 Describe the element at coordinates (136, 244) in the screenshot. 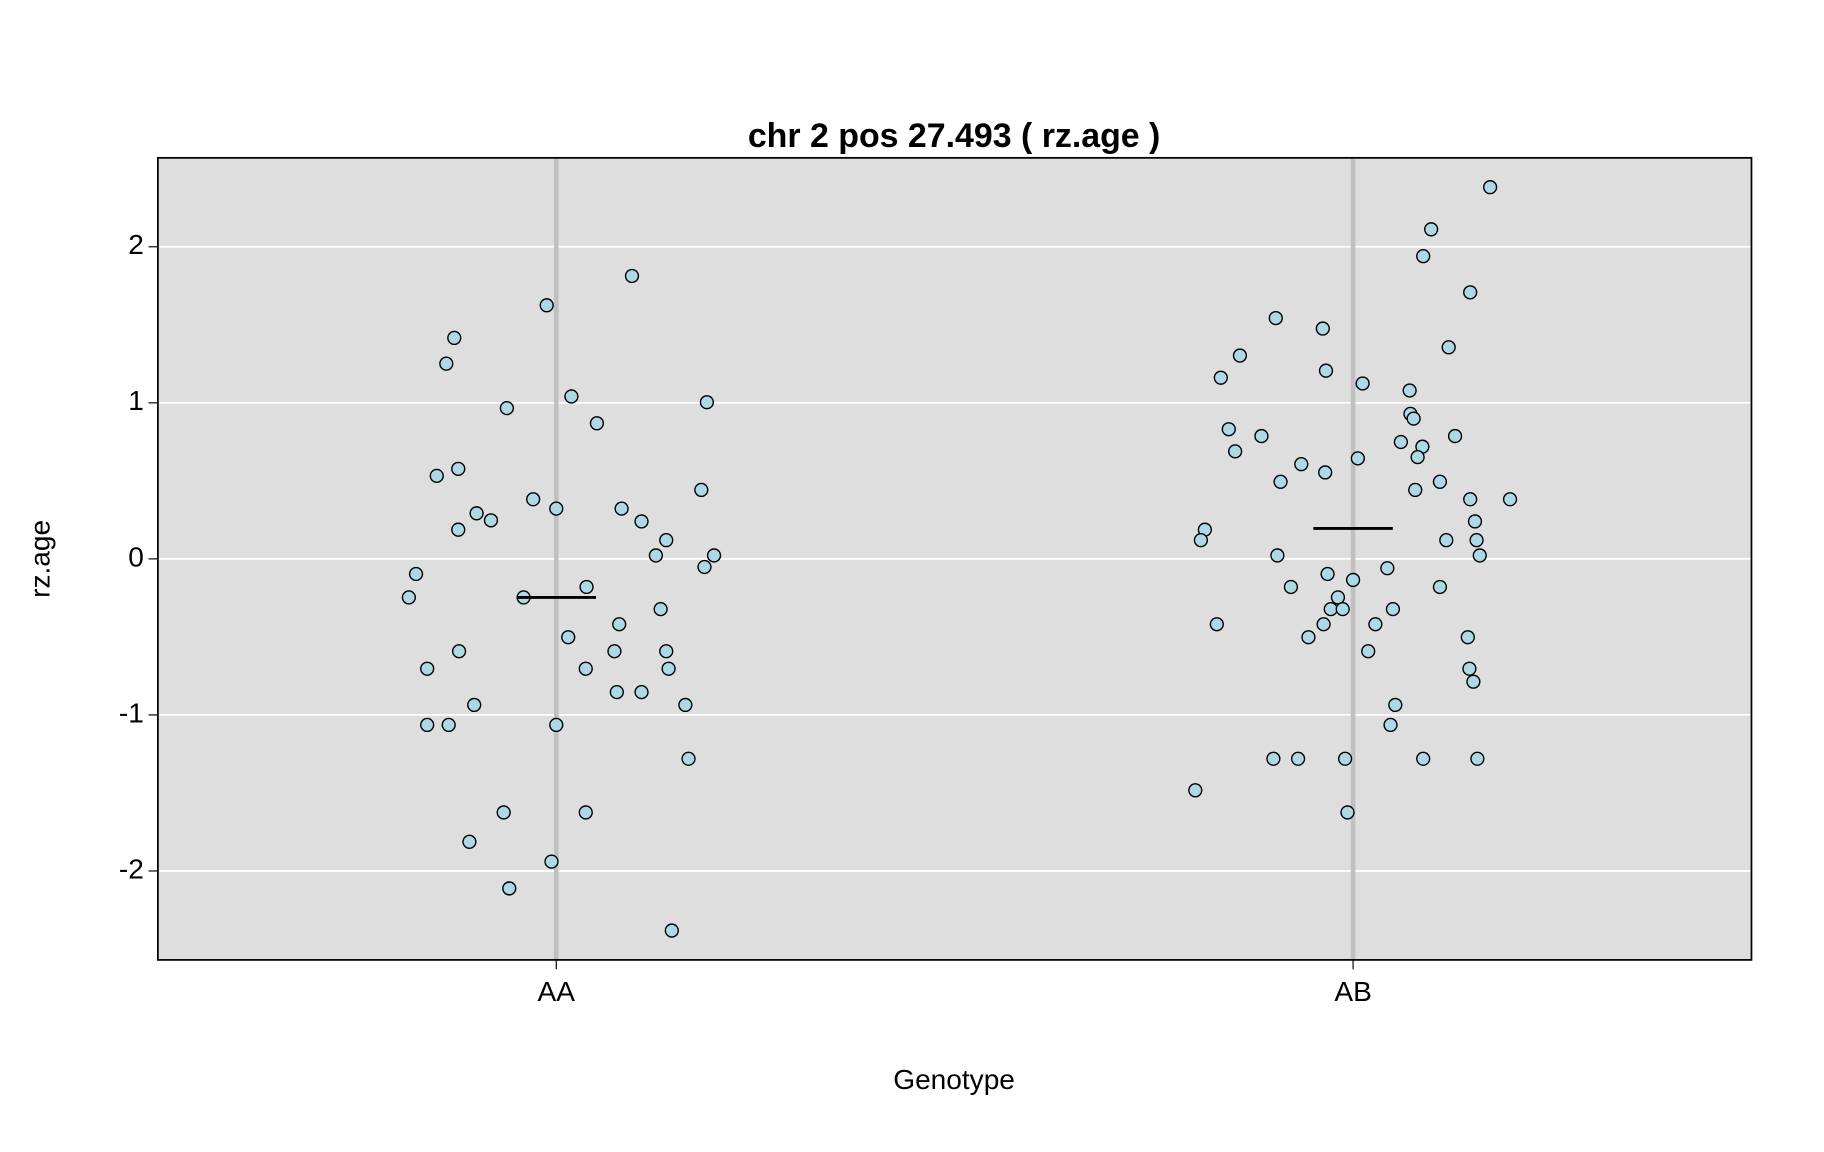

I see `y-tick-label: 2` at that location.